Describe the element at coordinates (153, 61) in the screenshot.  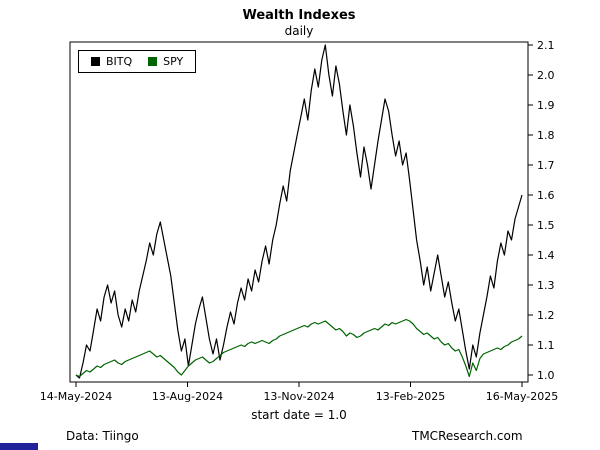
I see `spy-swatch-icon` at that location.